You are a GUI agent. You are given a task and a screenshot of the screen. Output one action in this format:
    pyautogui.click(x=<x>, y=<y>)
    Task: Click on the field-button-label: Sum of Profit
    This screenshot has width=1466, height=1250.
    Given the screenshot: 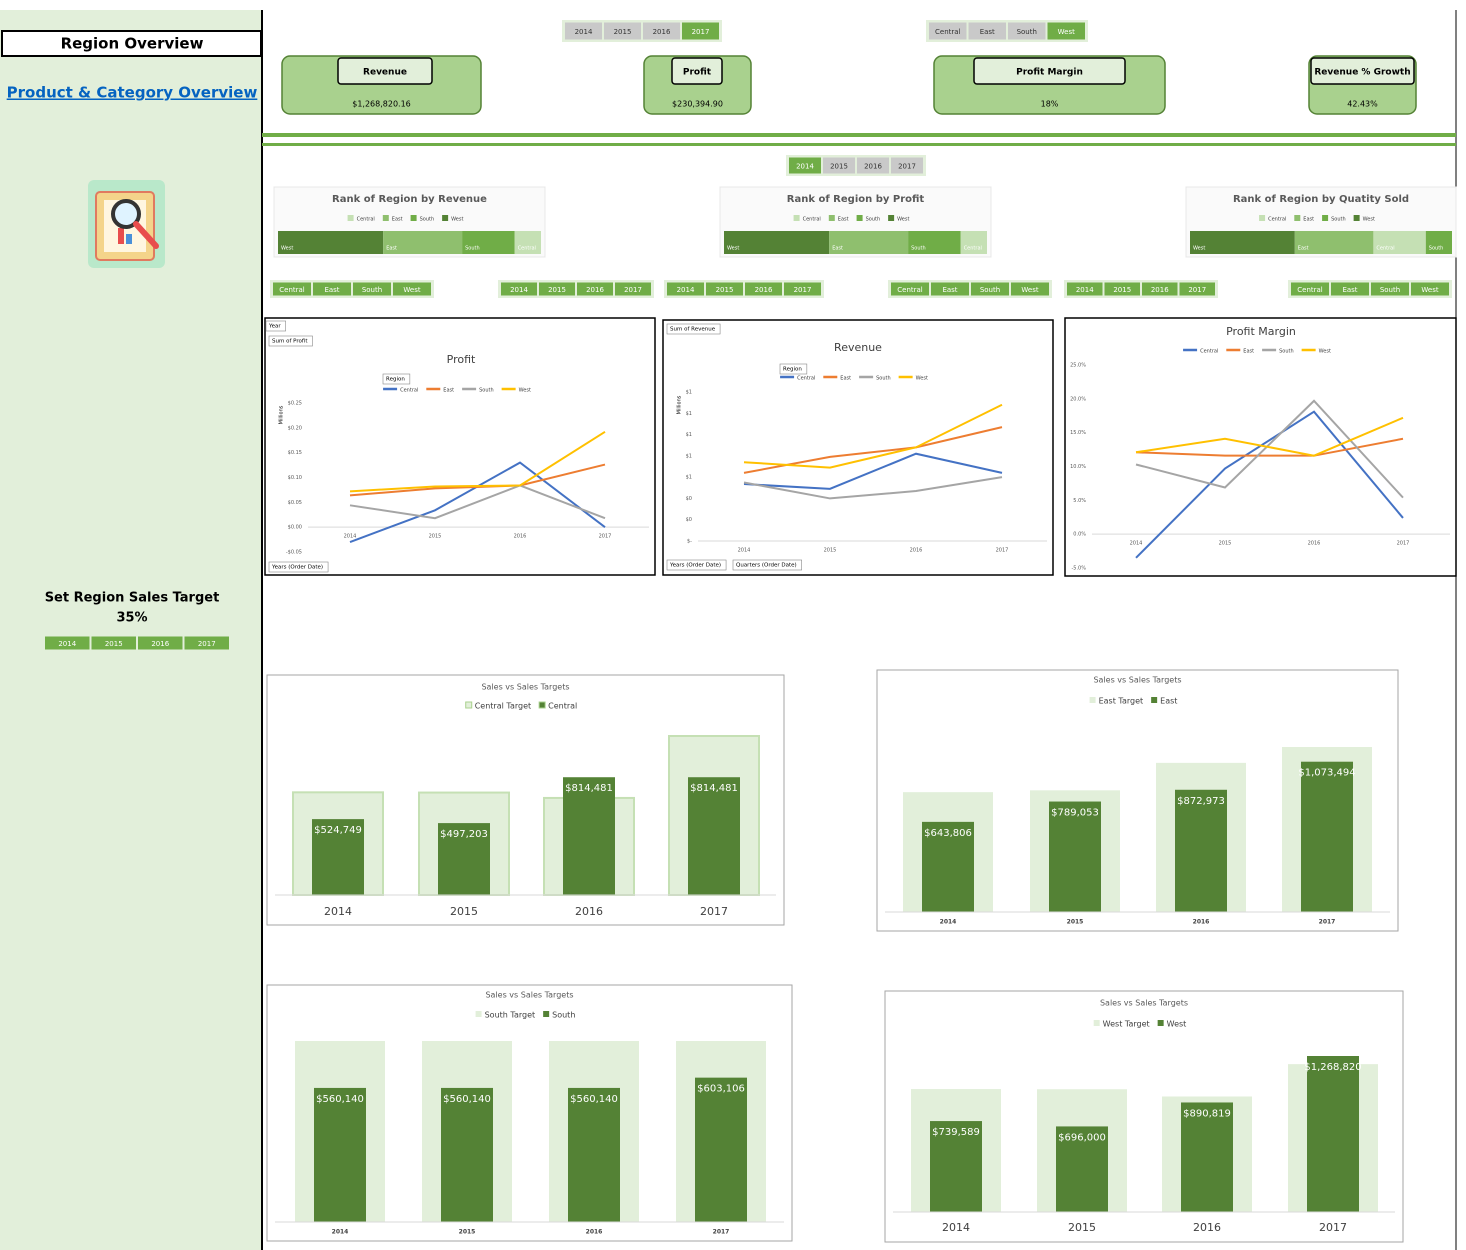 What is the action you would take?
    pyautogui.click(x=290, y=342)
    